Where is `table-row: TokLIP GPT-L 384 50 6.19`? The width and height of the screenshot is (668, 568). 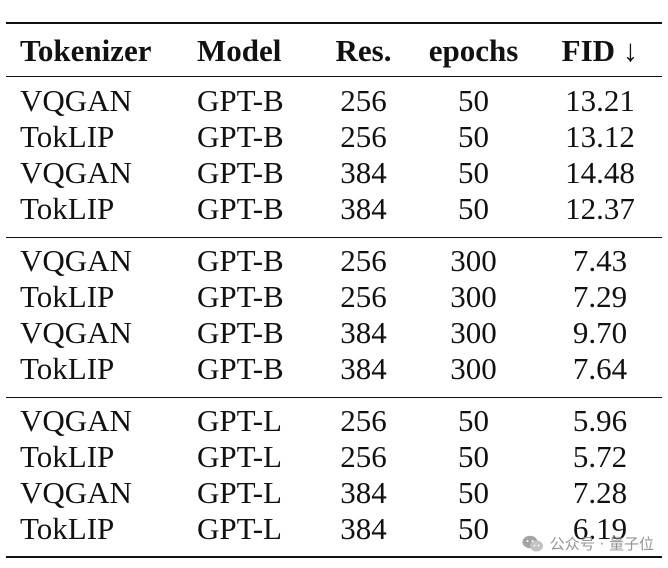
table-row: TokLIP GPT-L 384 50 6.19 is located at coordinates (334, 528).